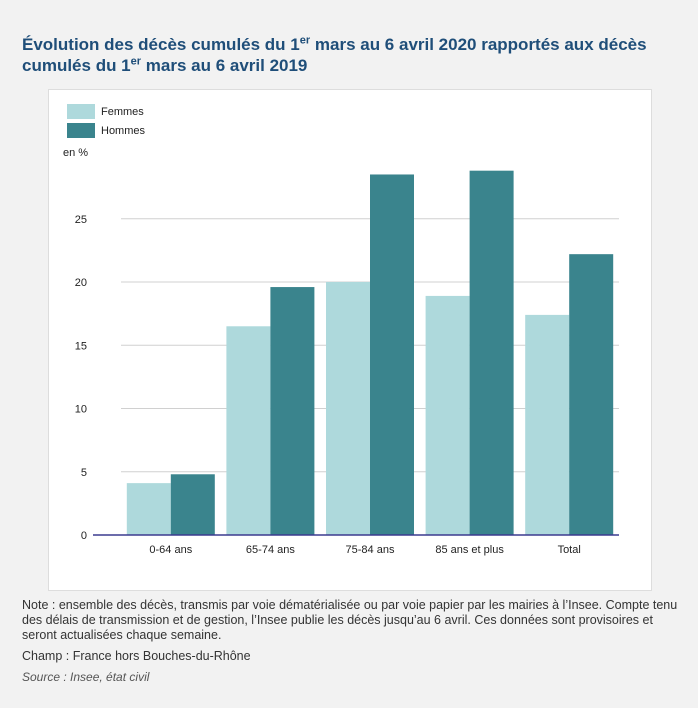  Describe the element at coordinates (136, 656) in the screenshot. I see `champ-text: Champ : France hors Bouches-du-Rhône` at that location.